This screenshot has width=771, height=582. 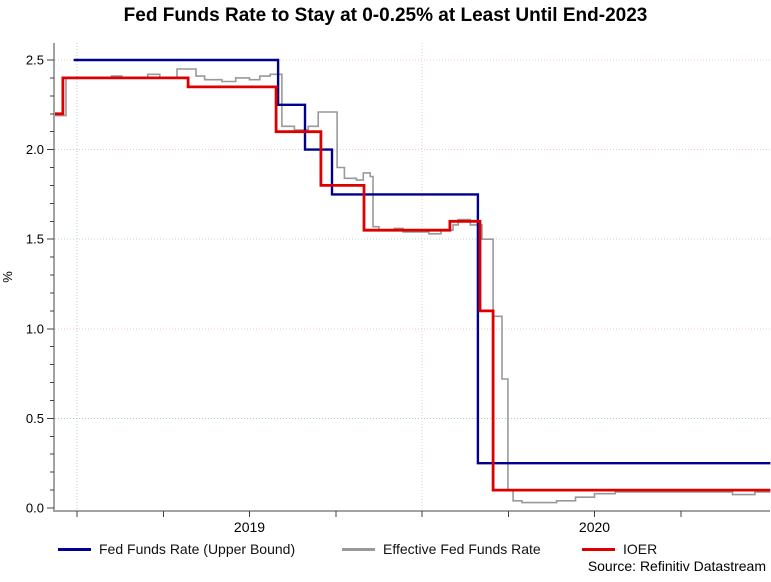 What do you see at coordinates (35, 239) in the screenshot?
I see `y-tick-label: 1.5` at bounding box center [35, 239].